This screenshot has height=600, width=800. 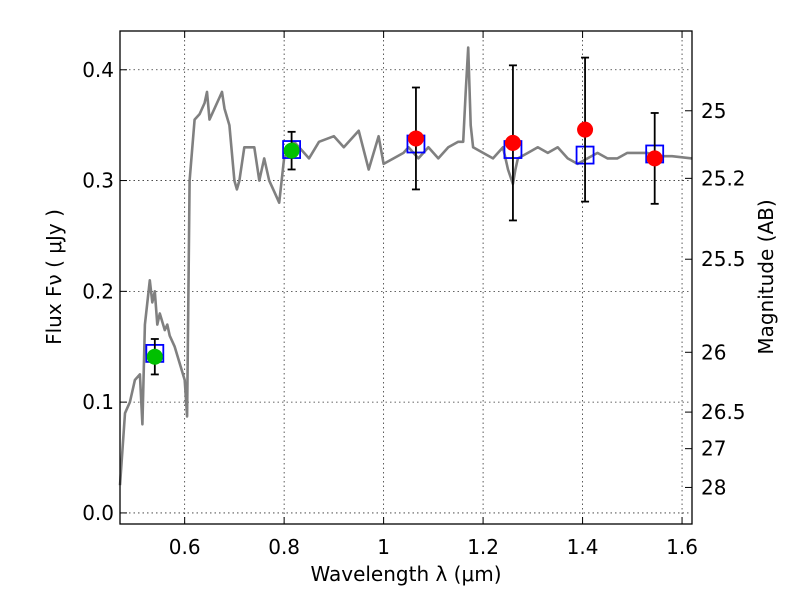 I want to click on magnitude-tick-label: 26, so click(x=713, y=352).